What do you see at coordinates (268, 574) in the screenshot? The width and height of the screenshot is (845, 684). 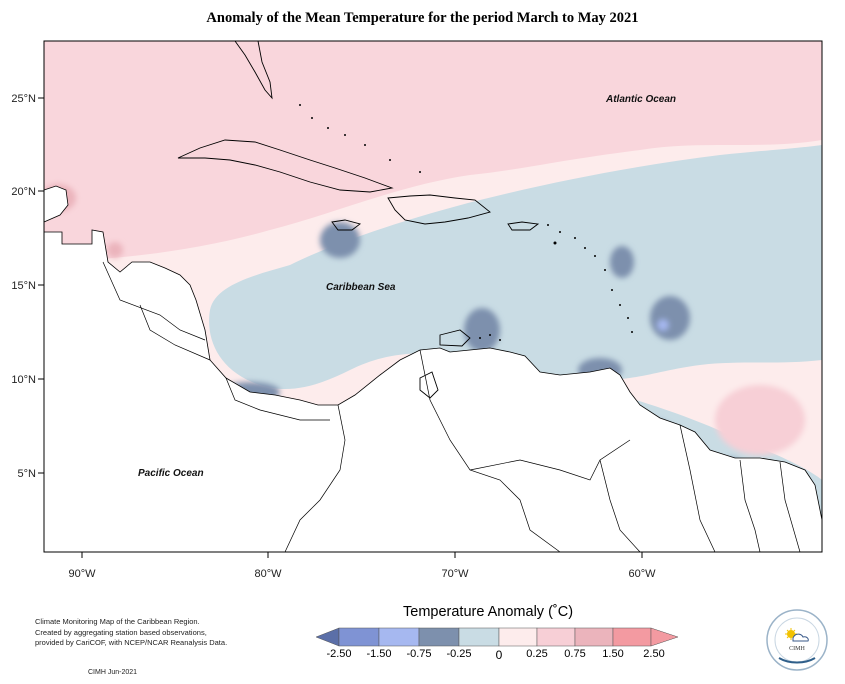 I see `lon-label-80w: 80°W` at bounding box center [268, 574].